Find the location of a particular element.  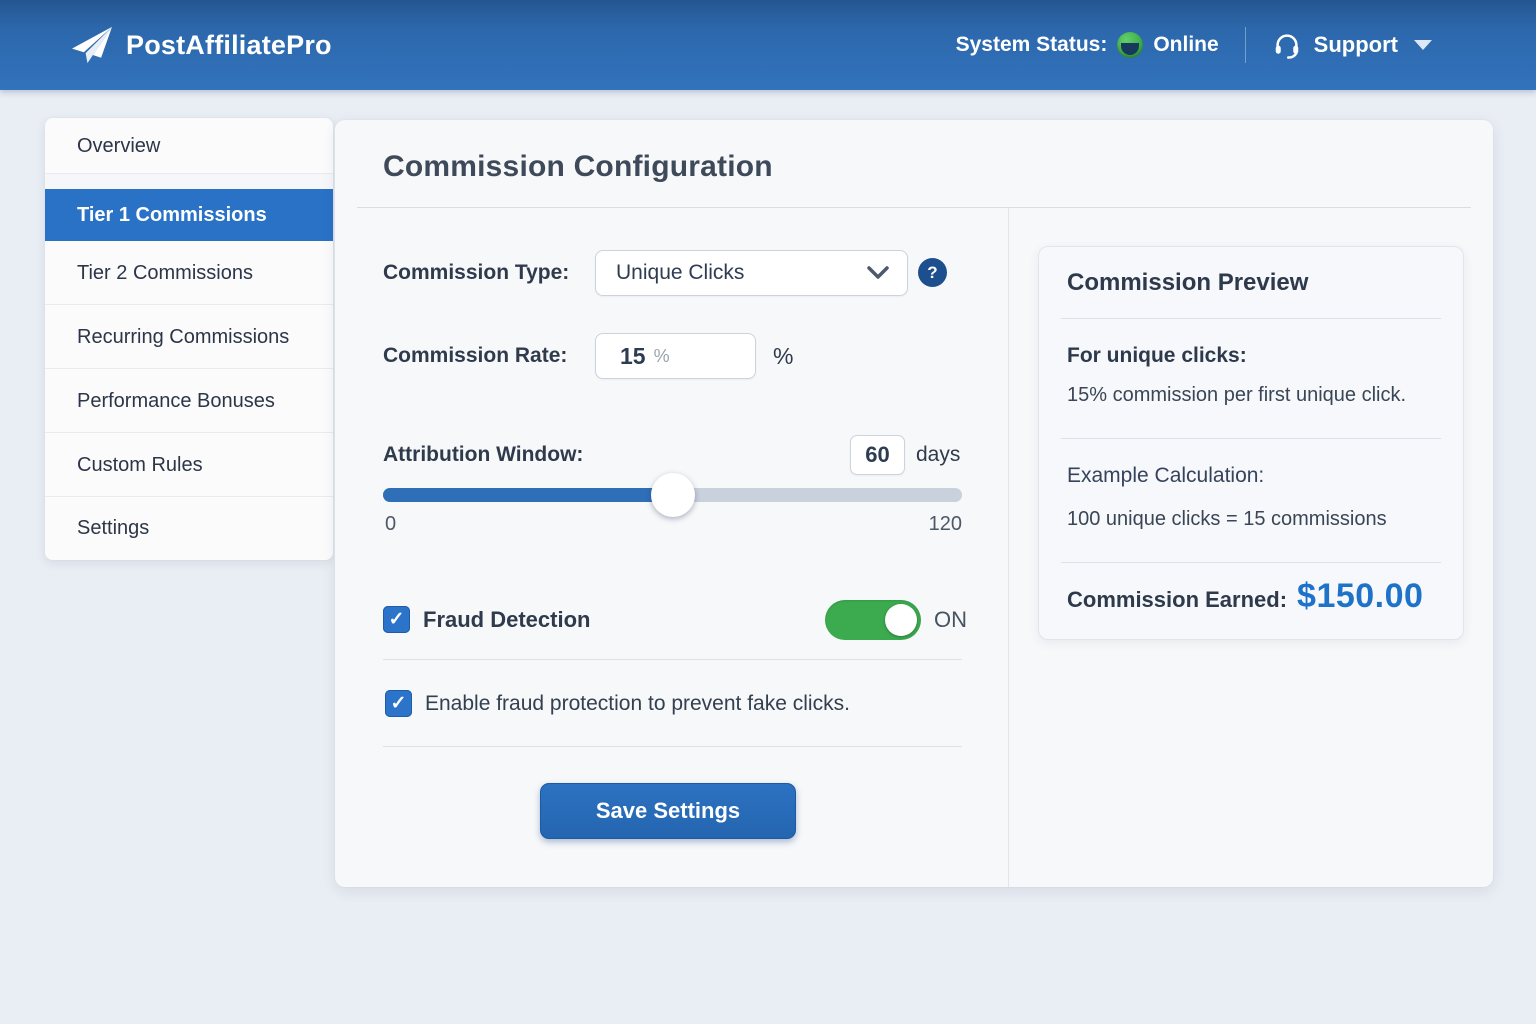

fraud-note-checkbox: ✓ is located at coordinates (398, 703).